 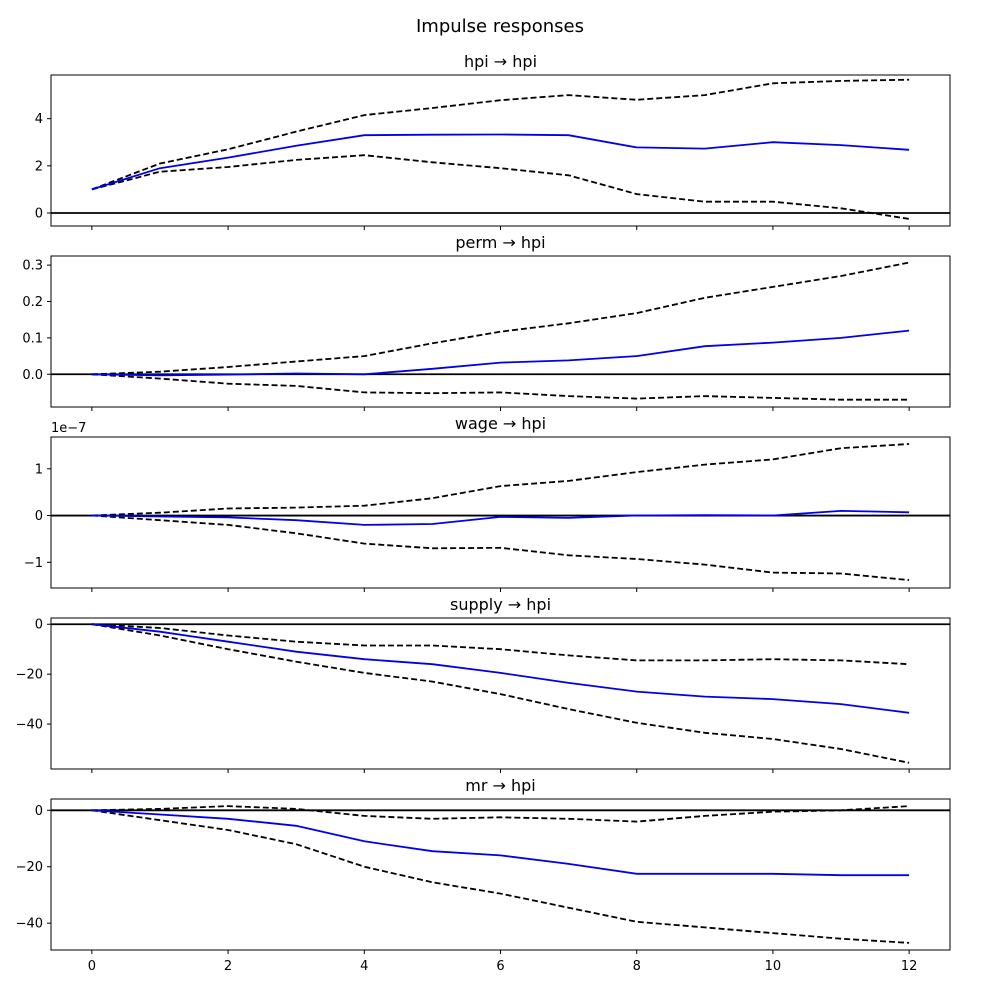 What do you see at coordinates (500, 604) in the screenshot?
I see `panel-title: supply → hpi` at bounding box center [500, 604].